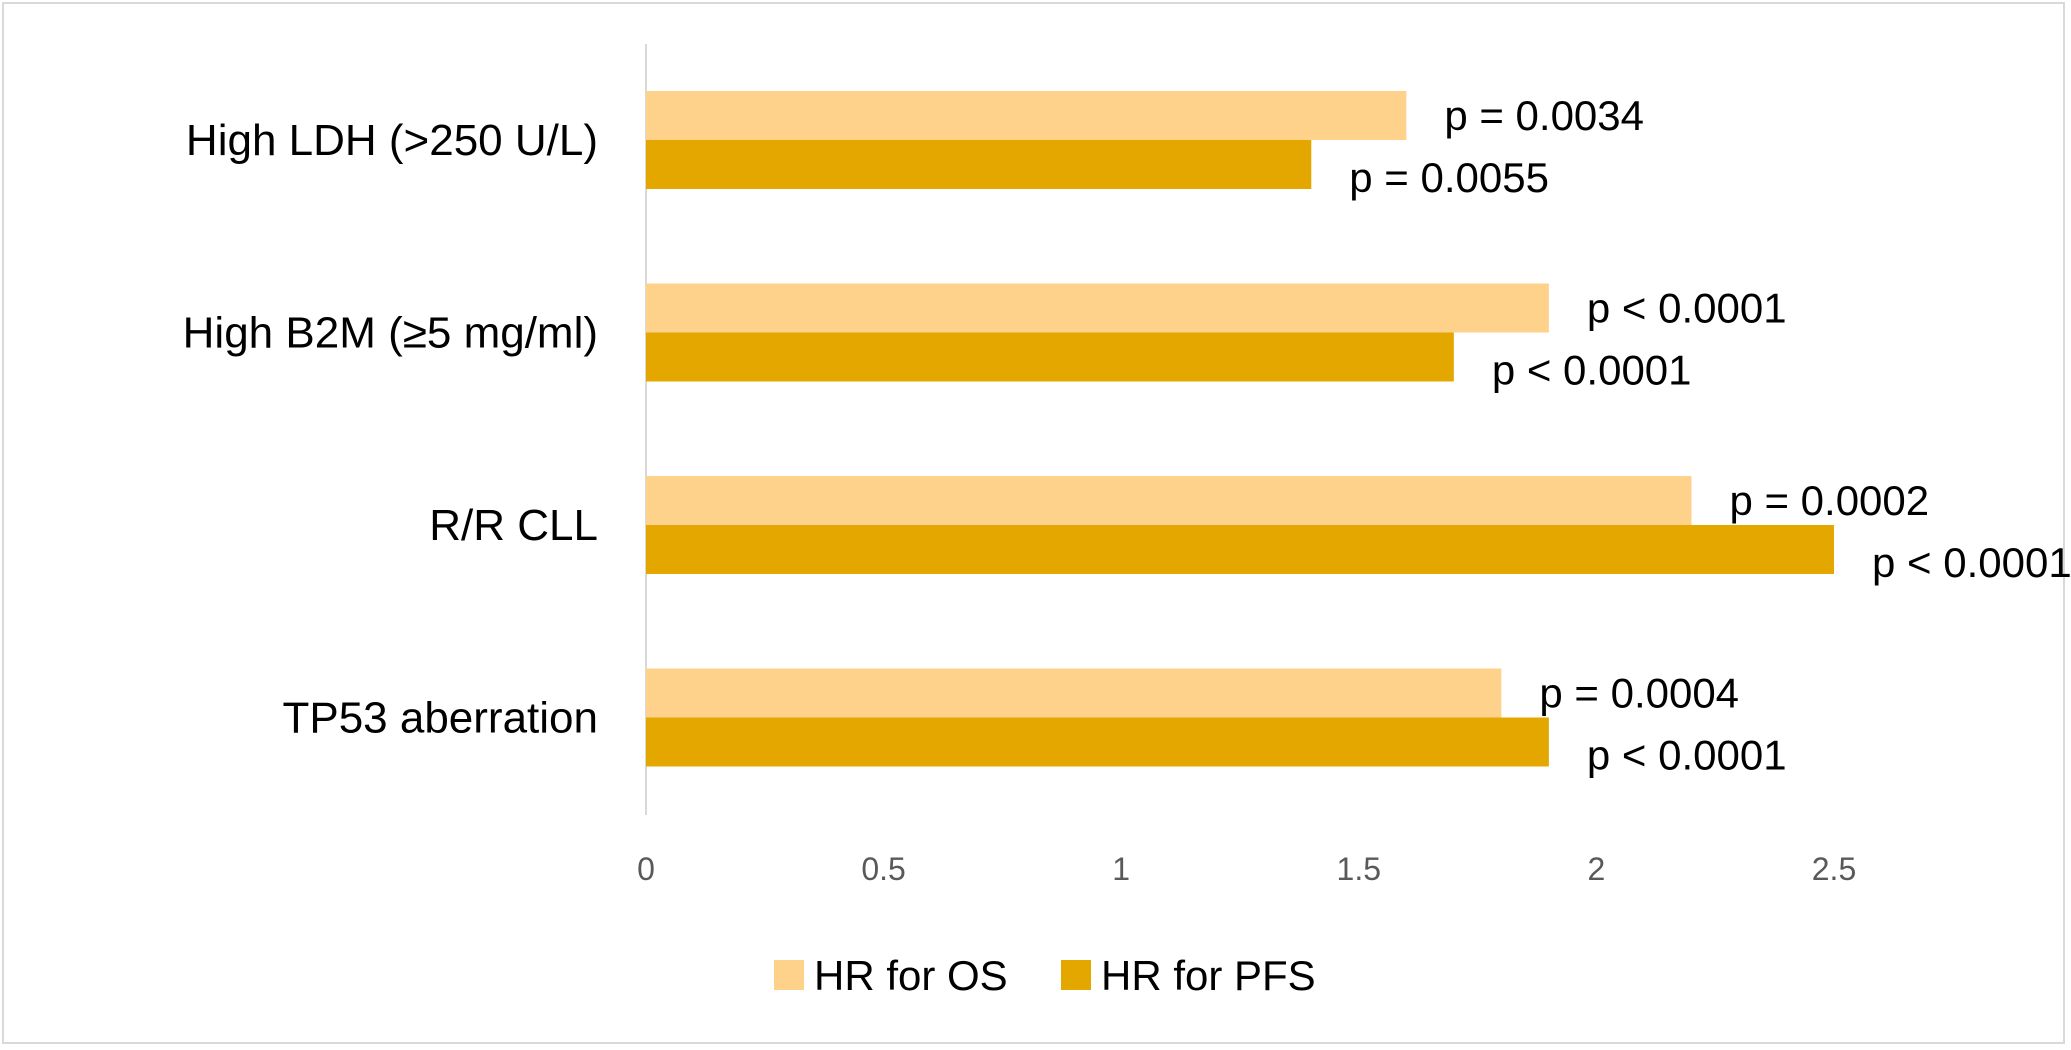 The image size is (2071, 1050). What do you see at coordinates (1208, 975) in the screenshot?
I see `legend-entry: HR for PFS` at bounding box center [1208, 975].